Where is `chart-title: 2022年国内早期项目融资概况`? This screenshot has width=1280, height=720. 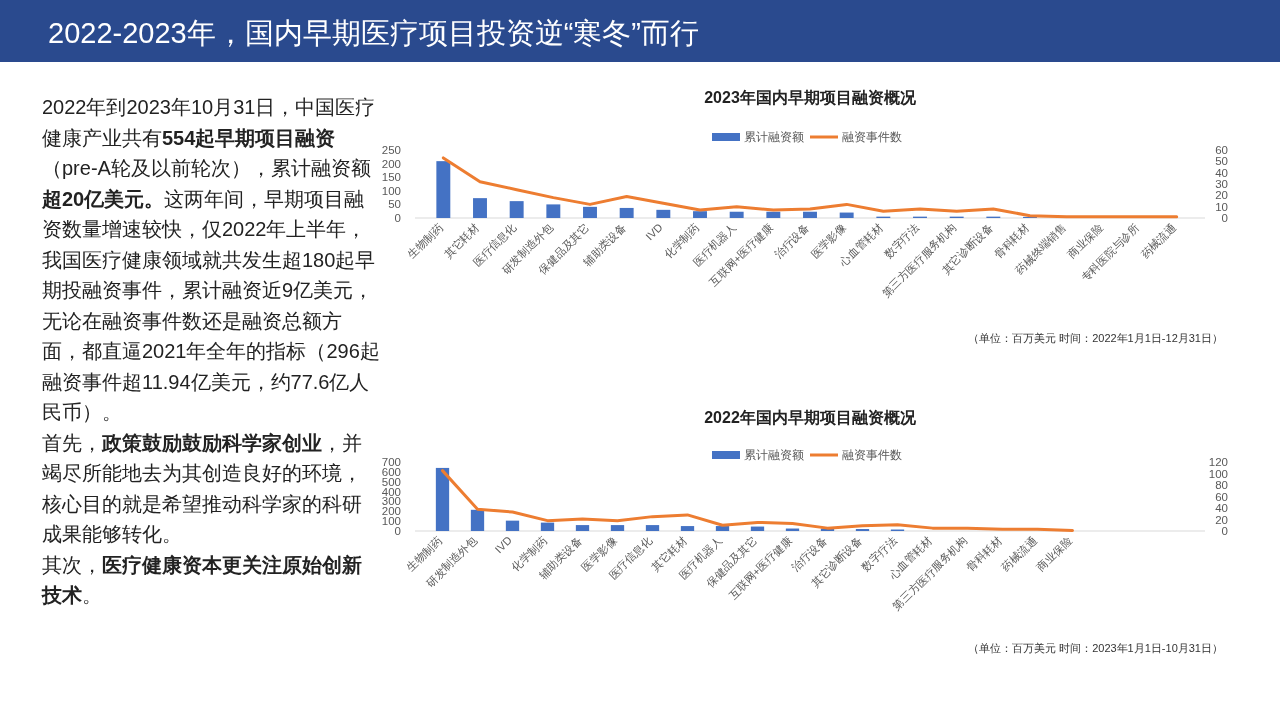 chart-title: 2022年国内早期项目融资概况 is located at coordinates (810, 417).